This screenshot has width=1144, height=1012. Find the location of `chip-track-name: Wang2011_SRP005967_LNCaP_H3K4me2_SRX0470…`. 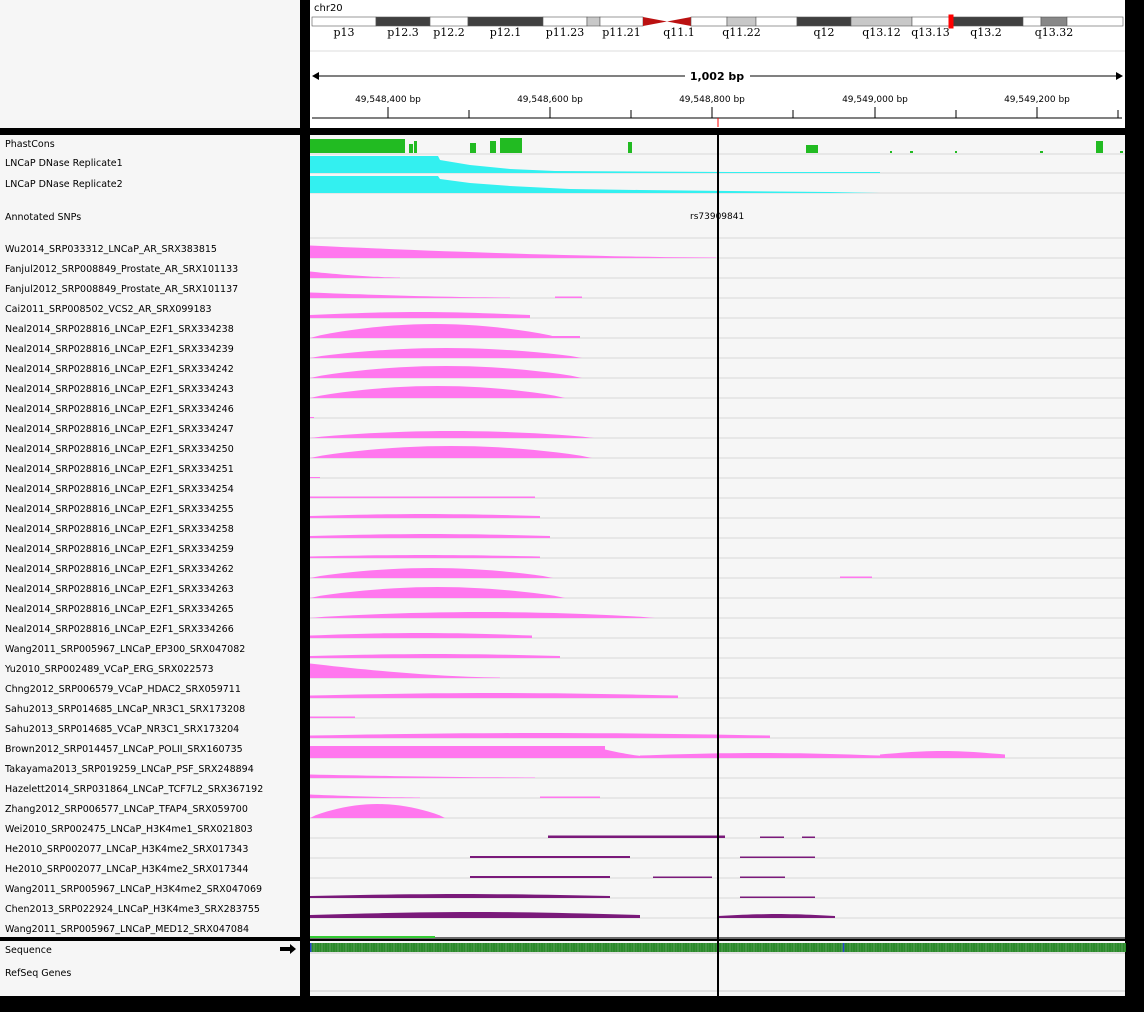

chip-track-name: Wang2011_SRP005967_LNCaP_H3K4me2_SRX0470… is located at coordinates (133, 889).